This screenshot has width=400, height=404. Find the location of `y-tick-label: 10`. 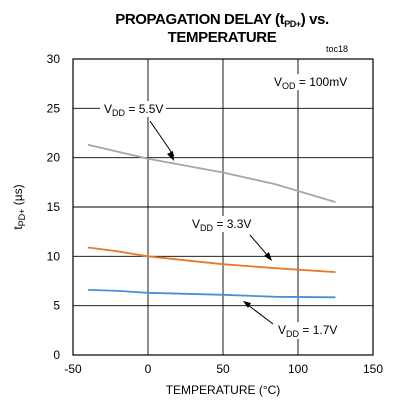

y-tick-label: 10 is located at coordinates (54, 256).